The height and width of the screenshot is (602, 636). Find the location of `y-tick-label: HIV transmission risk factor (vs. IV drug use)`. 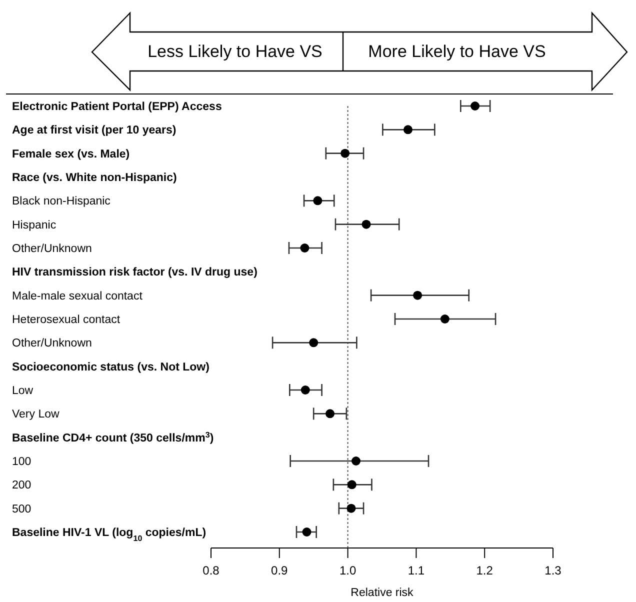

y-tick-label: HIV transmission risk factor (vs. IV drug use) is located at coordinates (135, 272).